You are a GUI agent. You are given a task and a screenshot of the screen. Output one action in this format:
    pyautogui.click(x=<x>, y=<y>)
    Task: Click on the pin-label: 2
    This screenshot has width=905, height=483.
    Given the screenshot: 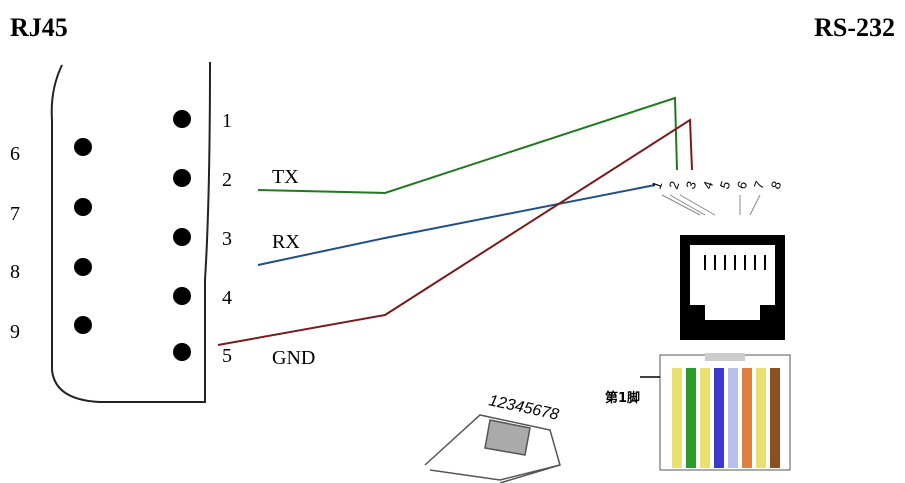 What is the action you would take?
    pyautogui.click(x=227, y=180)
    